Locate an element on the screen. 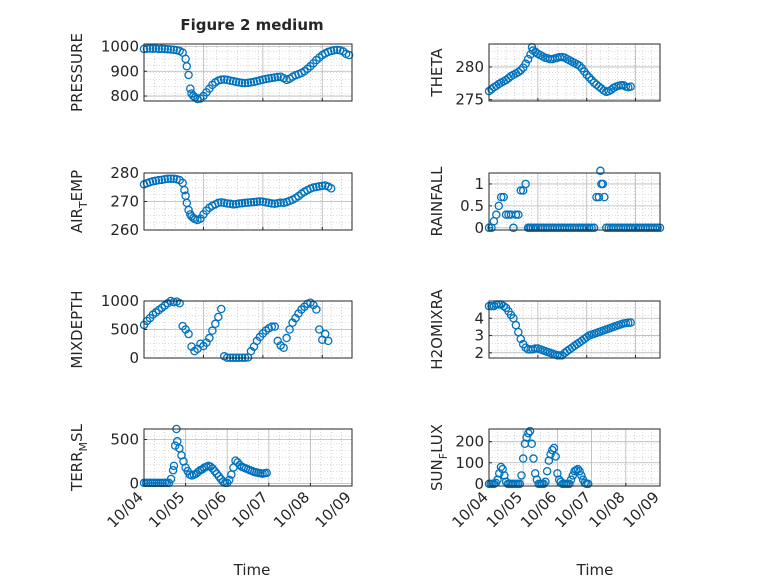 The width and height of the screenshot is (778, 583). subplot-4: 0 500 1000 MIXDEPTH is located at coordinates (210, 329).